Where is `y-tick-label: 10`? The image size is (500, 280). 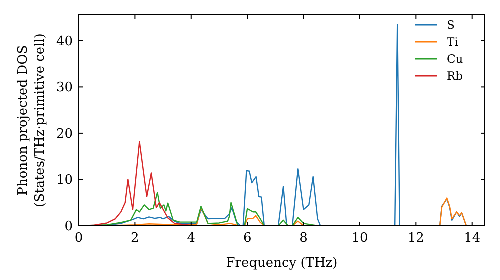 y-tick-label: 10 is located at coordinates (64, 180).